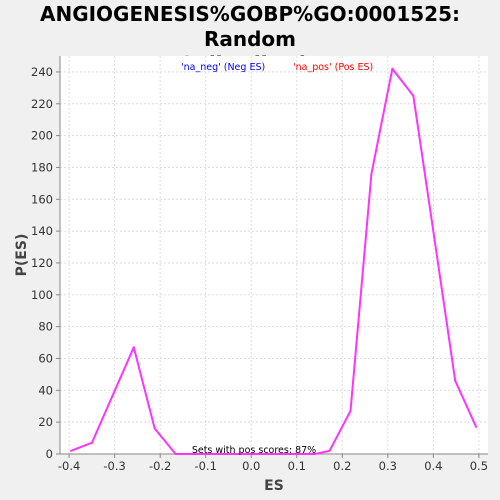 This screenshot has width=500, height=500. Describe the element at coordinates (205, 466) in the screenshot. I see `x-tick-label: -0.1` at that location.